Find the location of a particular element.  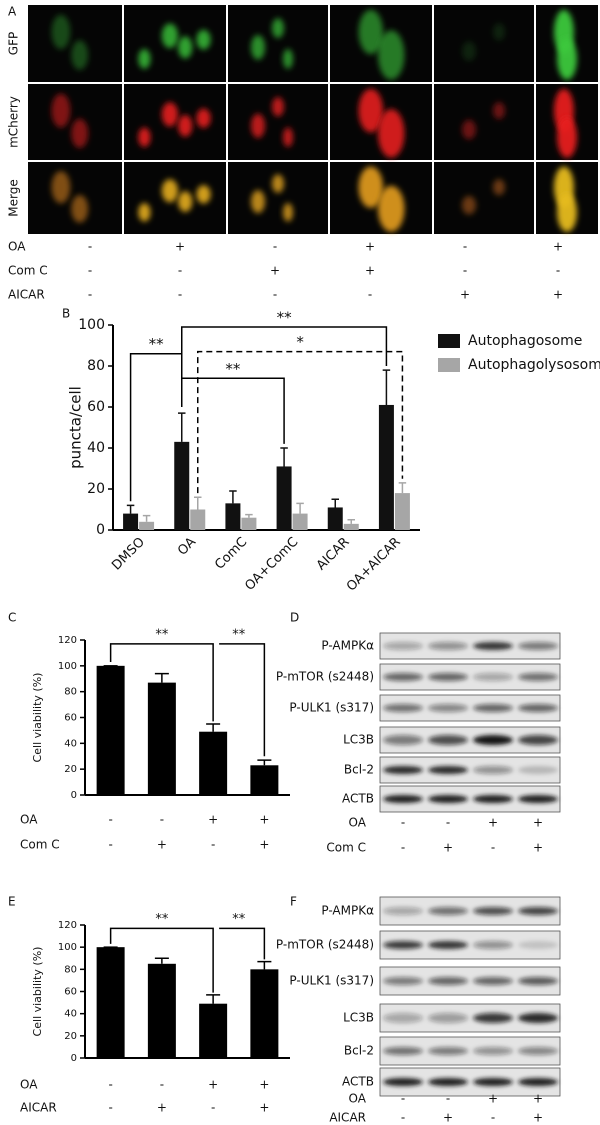

row-label: GFP is located at coordinates (14, 43).